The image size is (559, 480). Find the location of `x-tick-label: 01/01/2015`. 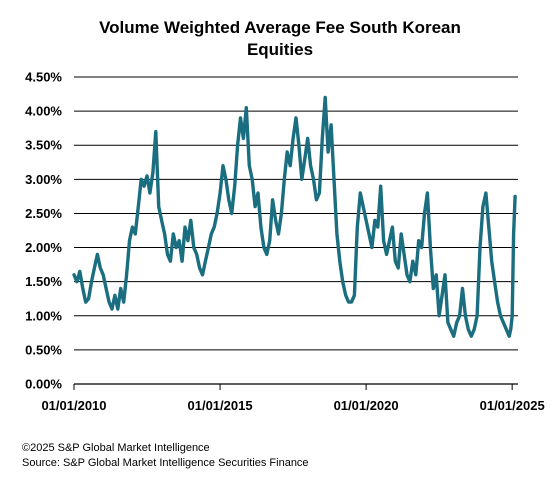

x-tick-label: 01/01/2015 is located at coordinates (220, 405).